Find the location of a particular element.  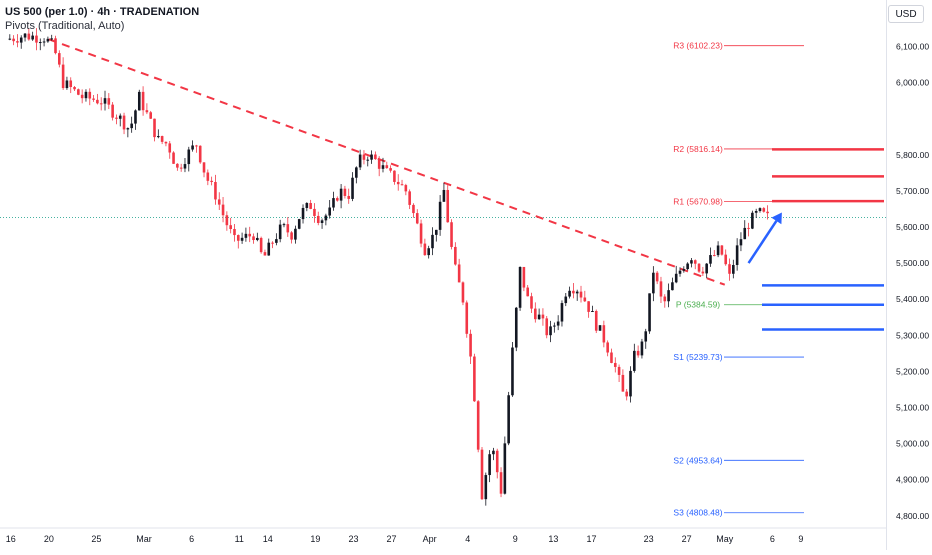

x-tick-label: 25 is located at coordinates (96, 539).